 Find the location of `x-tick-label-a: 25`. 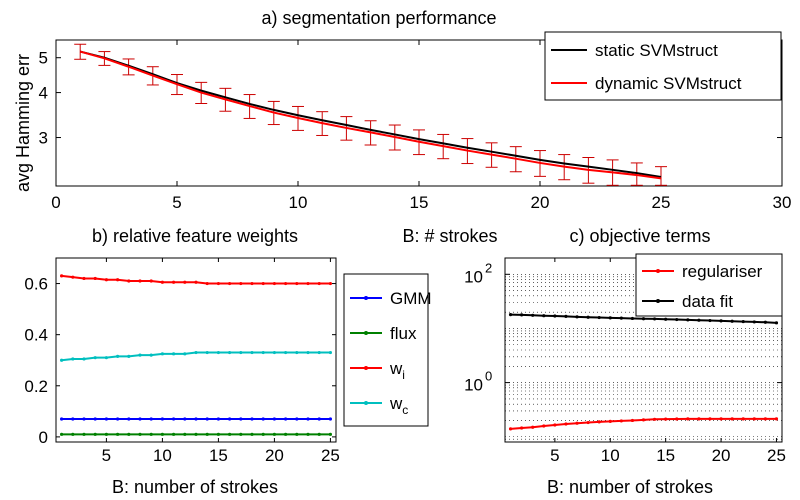

x-tick-label-a: 25 is located at coordinates (661, 202).